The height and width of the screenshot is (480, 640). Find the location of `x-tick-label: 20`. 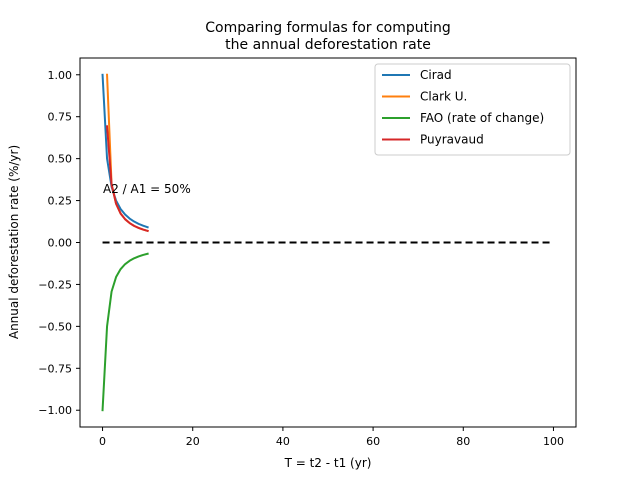

x-tick-label: 20 is located at coordinates (193, 441).